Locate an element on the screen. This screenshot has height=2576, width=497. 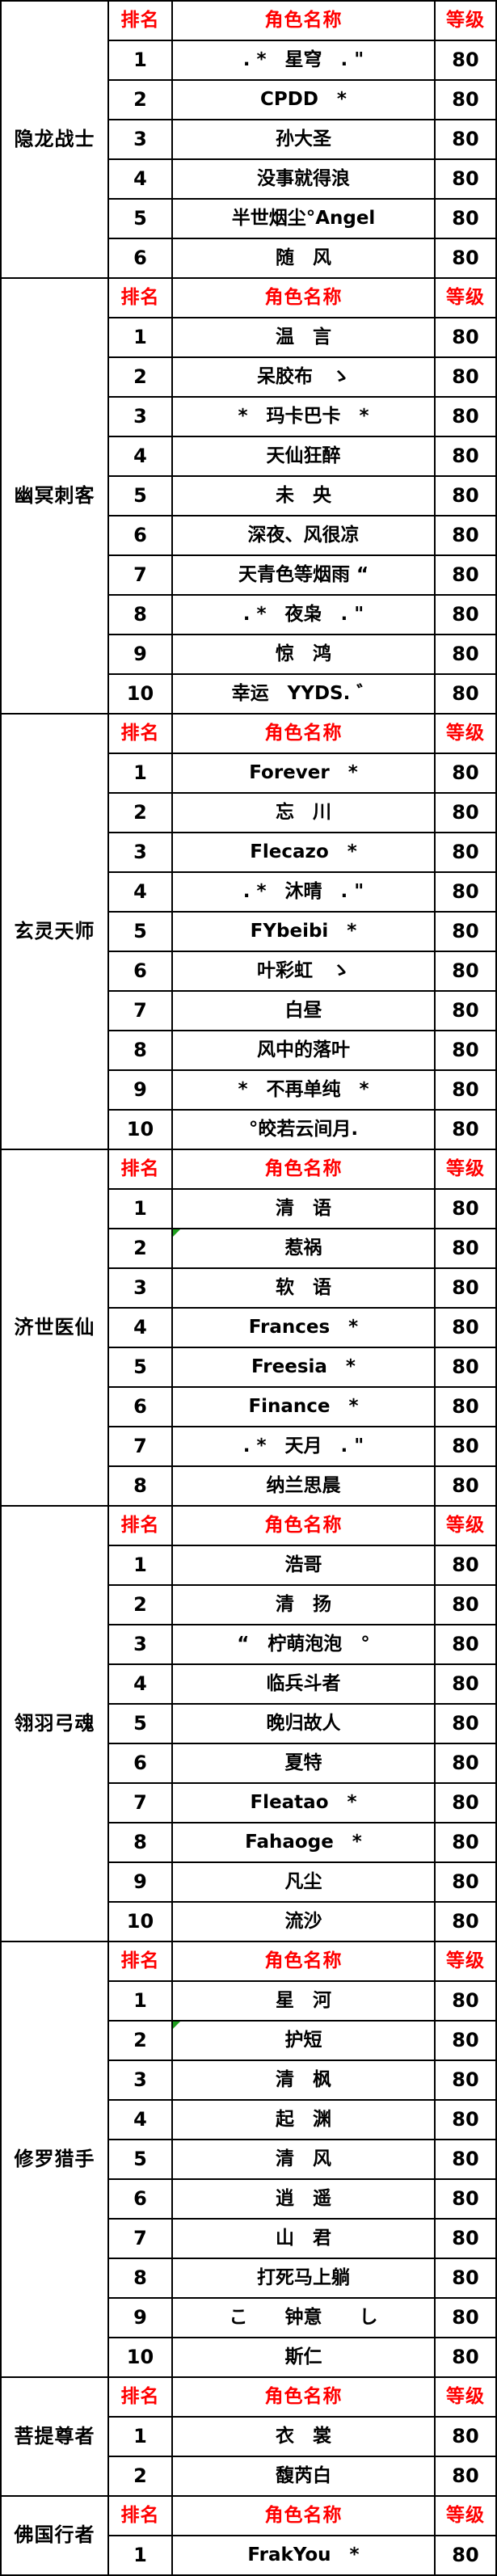
table-row: 10 幸运 YYDS. ゛ 80 is located at coordinates (249, 694).